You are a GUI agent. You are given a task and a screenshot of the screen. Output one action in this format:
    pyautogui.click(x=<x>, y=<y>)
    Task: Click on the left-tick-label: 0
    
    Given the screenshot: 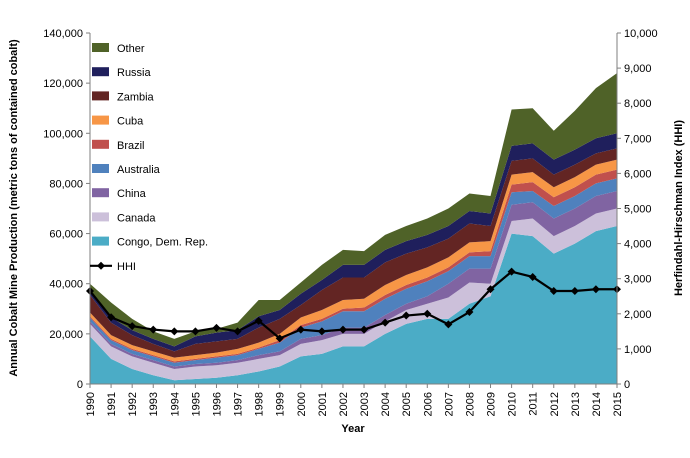 What is the action you would take?
    pyautogui.click(x=80, y=385)
    